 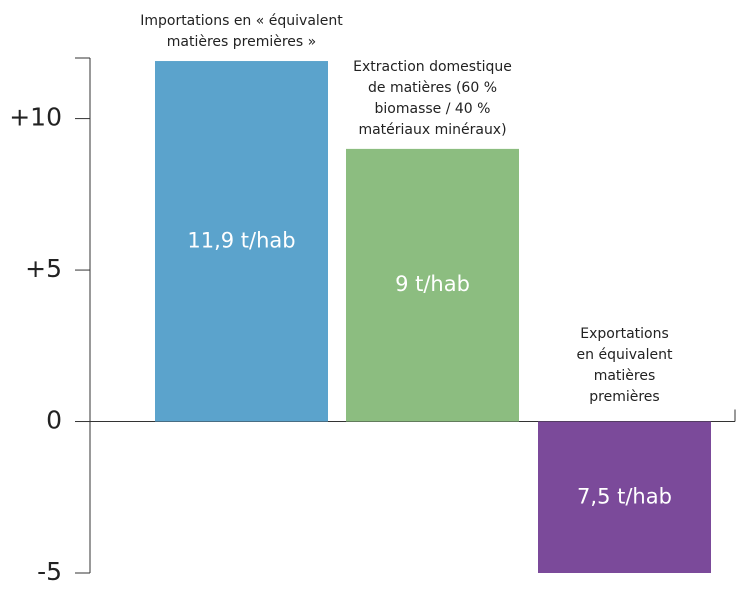 I want to click on bar-label: 7,5 t/hab, so click(x=624, y=496).